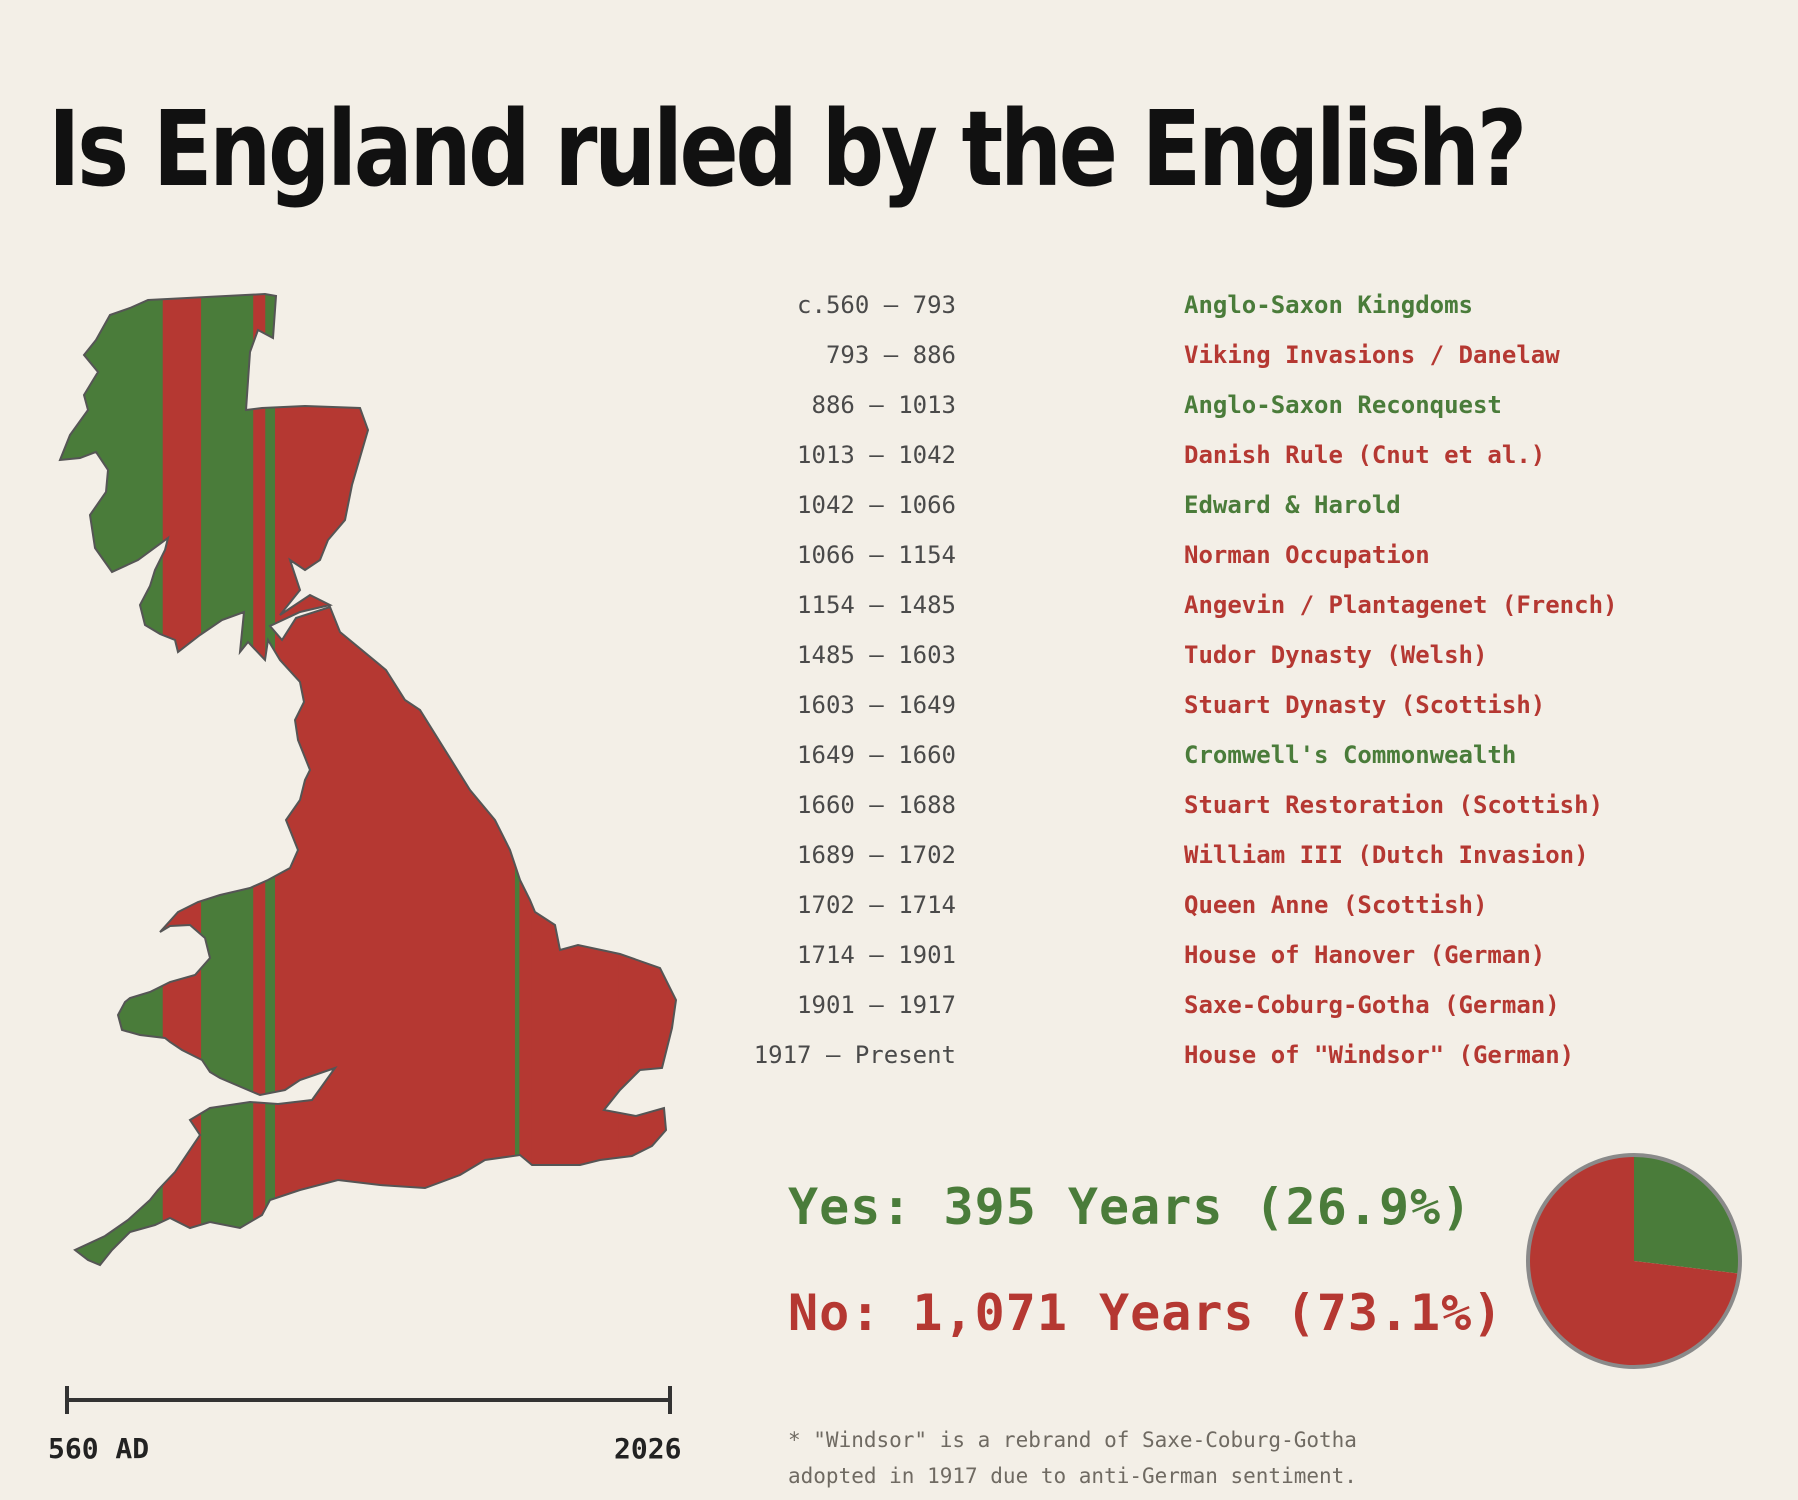  What do you see at coordinates (1401, 605) in the screenshot?
I see `period-name: Angevin / Plantagenet (French)` at bounding box center [1401, 605].